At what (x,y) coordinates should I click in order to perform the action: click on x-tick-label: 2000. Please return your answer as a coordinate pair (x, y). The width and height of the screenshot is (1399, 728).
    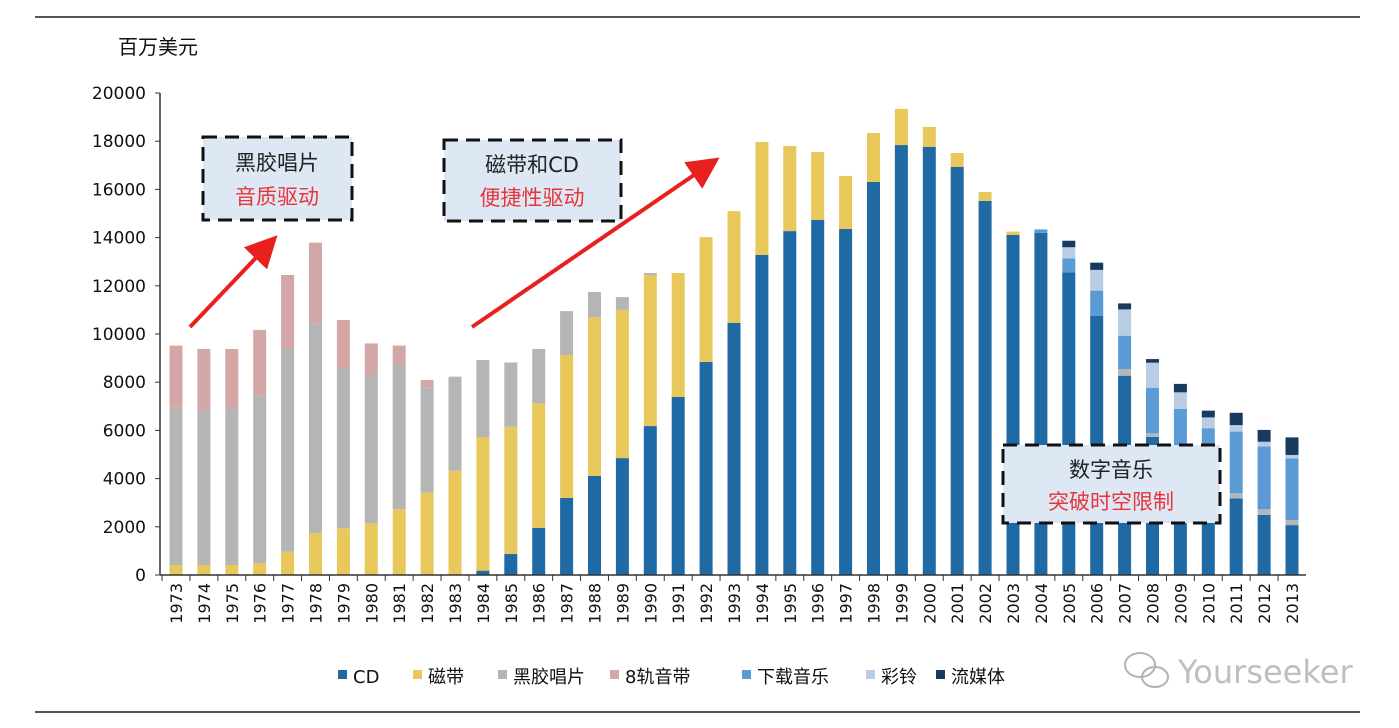
    Looking at the image, I should click on (929, 603).